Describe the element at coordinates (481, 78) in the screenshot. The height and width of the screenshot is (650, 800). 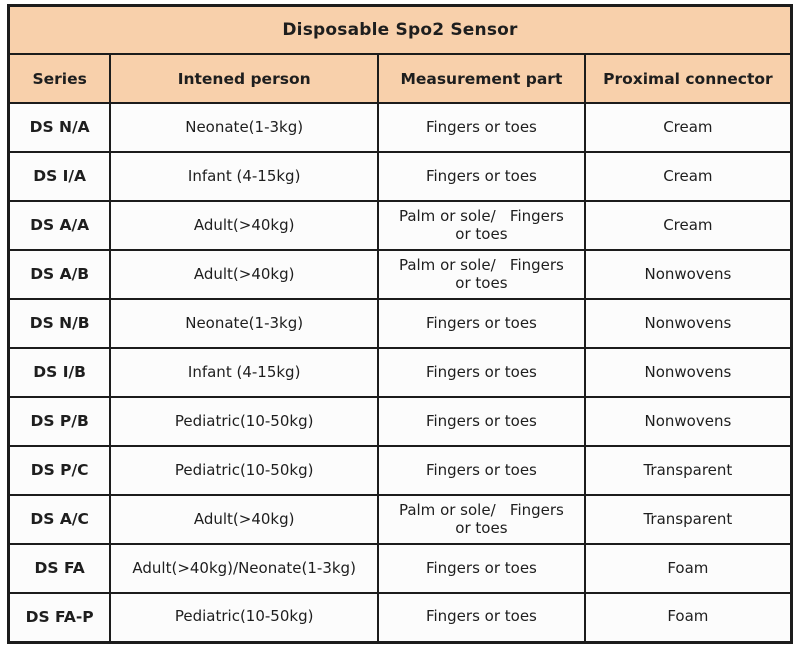
I see `column-header-measurement-part: Measurement part` at that location.